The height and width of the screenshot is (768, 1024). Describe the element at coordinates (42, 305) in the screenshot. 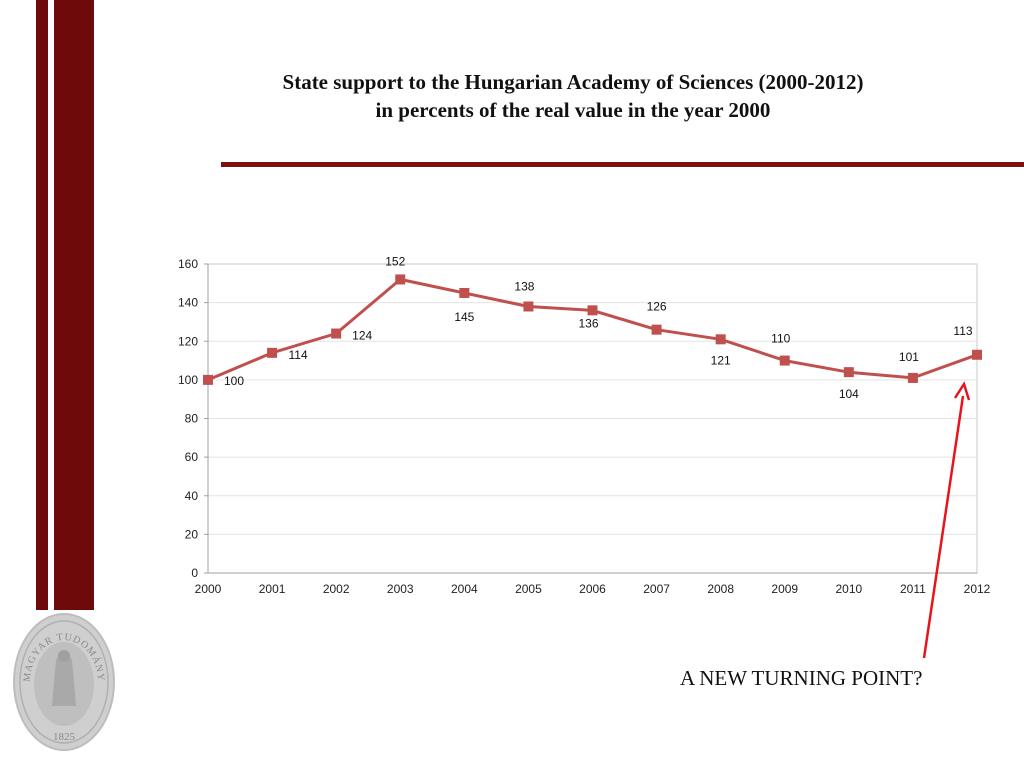

I see `decorative-bar-left` at that location.